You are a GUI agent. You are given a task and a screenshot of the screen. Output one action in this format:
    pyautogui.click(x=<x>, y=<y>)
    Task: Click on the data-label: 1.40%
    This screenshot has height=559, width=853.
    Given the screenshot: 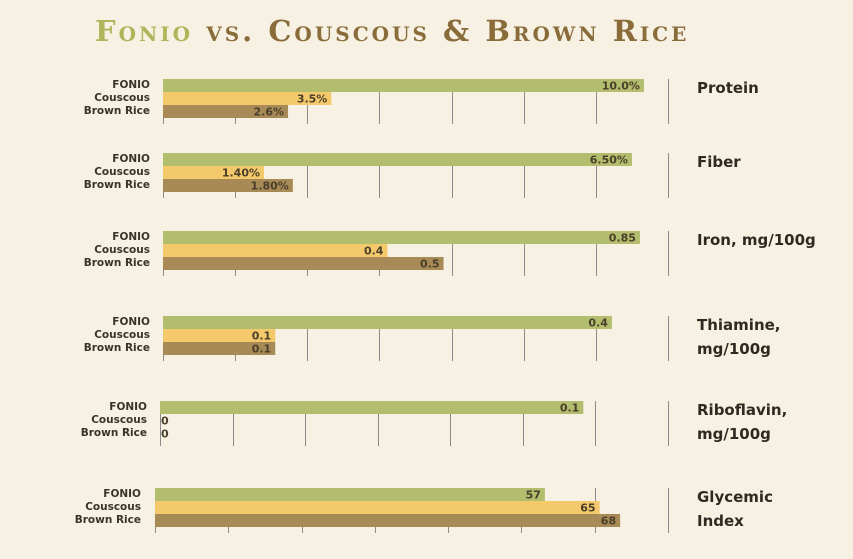 What is the action you would take?
    pyautogui.click(x=241, y=173)
    